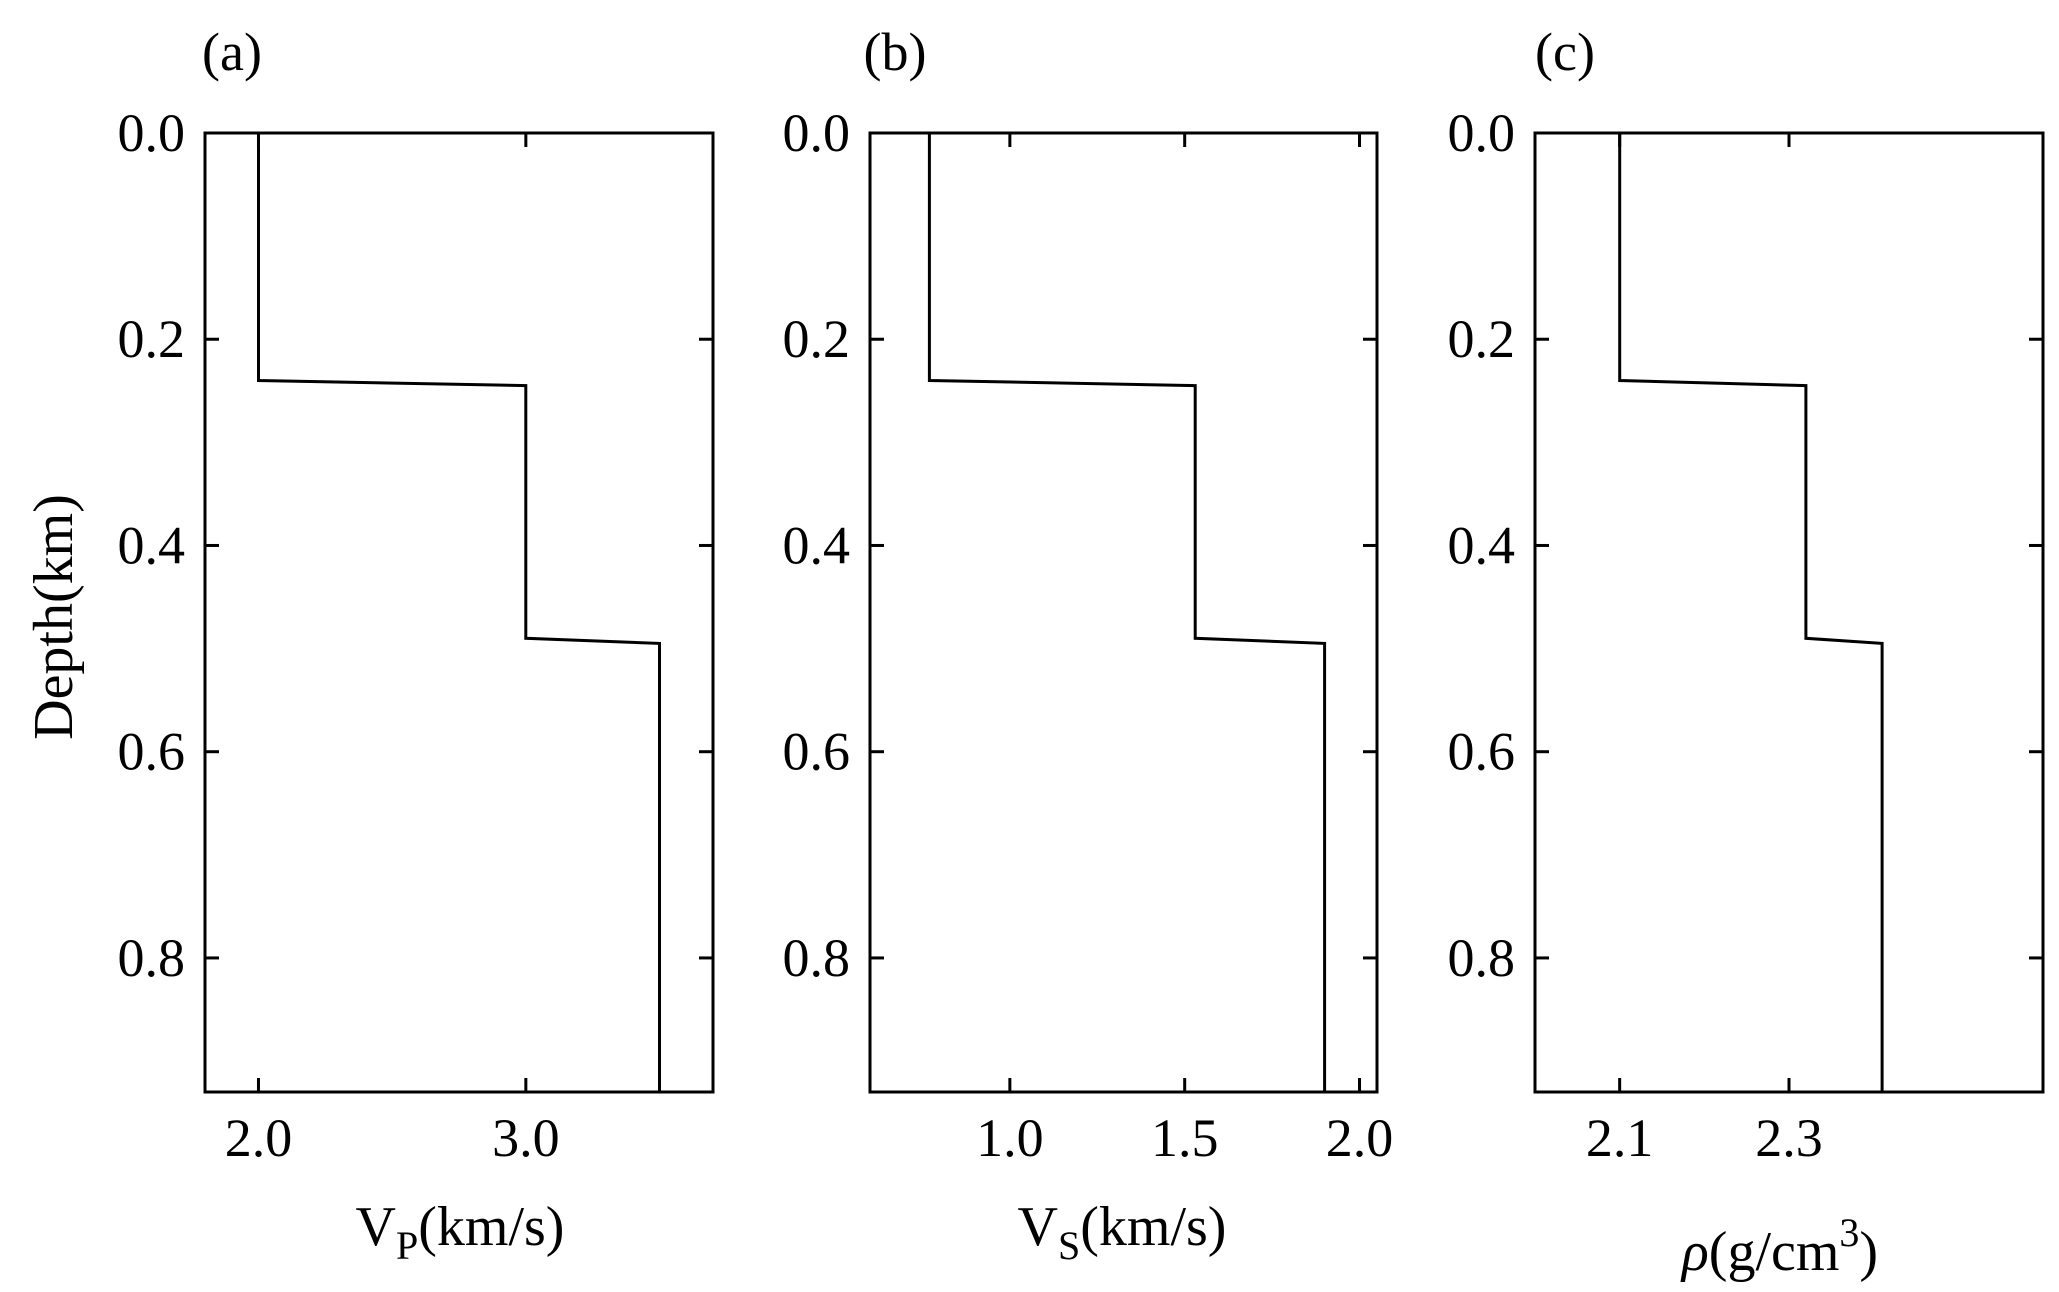 The width and height of the screenshot is (2059, 1292). I want to click on profile-line-c, so click(1751, 612).